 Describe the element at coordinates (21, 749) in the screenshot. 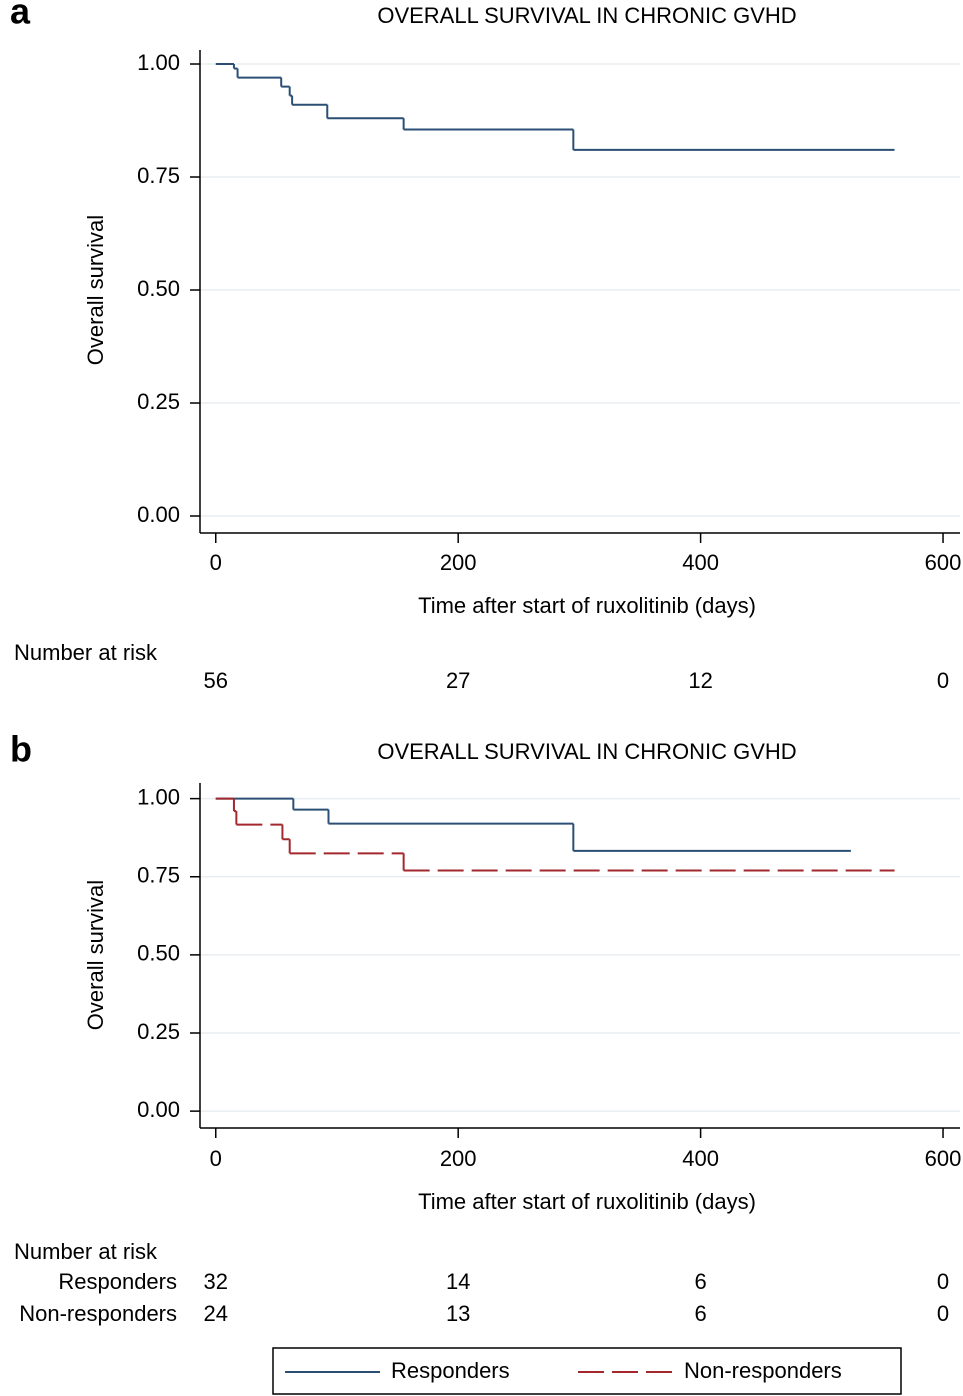

I see `panel-label: b` at that location.